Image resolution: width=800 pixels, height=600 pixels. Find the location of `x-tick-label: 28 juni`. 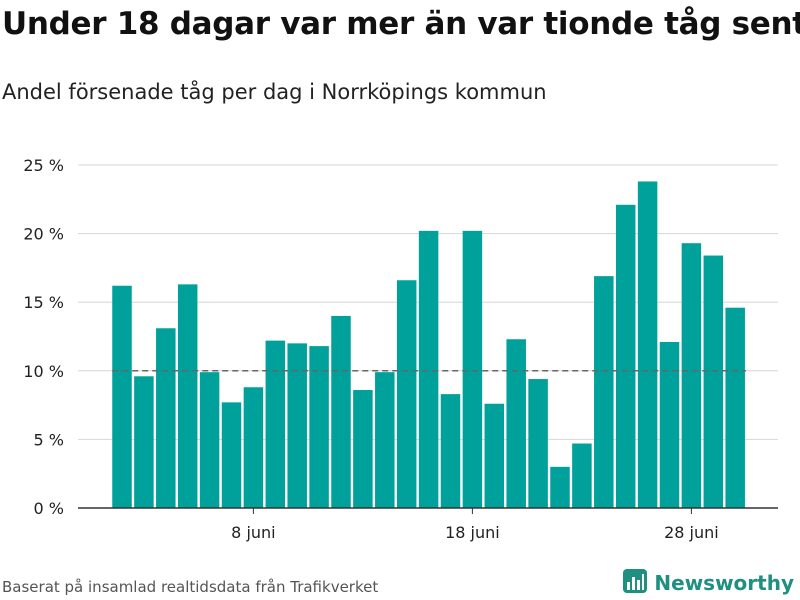

x-tick-label: 28 juni is located at coordinates (691, 532).